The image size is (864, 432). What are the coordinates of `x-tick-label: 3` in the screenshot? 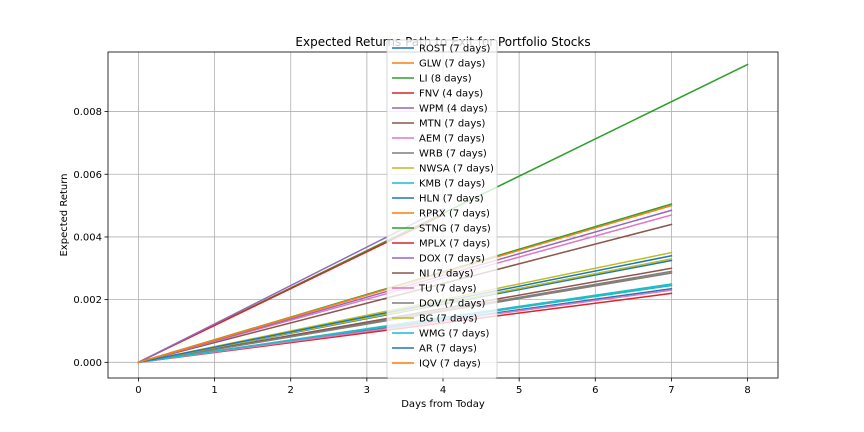 It's located at (367, 390).